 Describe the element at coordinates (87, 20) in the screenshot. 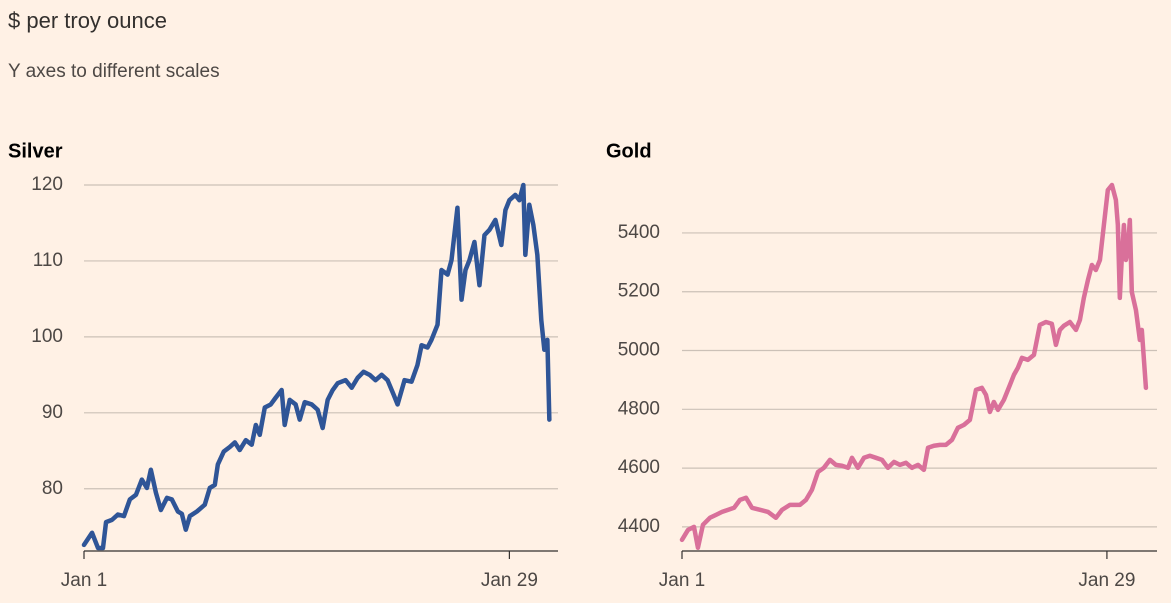

I see `chart-title: $ per troy ounce` at that location.